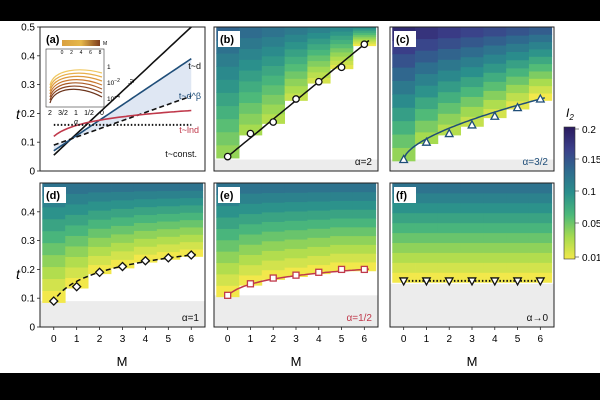 The width and height of the screenshot is (600, 400). I want to click on x-tick-label: 6, so click(365, 339).